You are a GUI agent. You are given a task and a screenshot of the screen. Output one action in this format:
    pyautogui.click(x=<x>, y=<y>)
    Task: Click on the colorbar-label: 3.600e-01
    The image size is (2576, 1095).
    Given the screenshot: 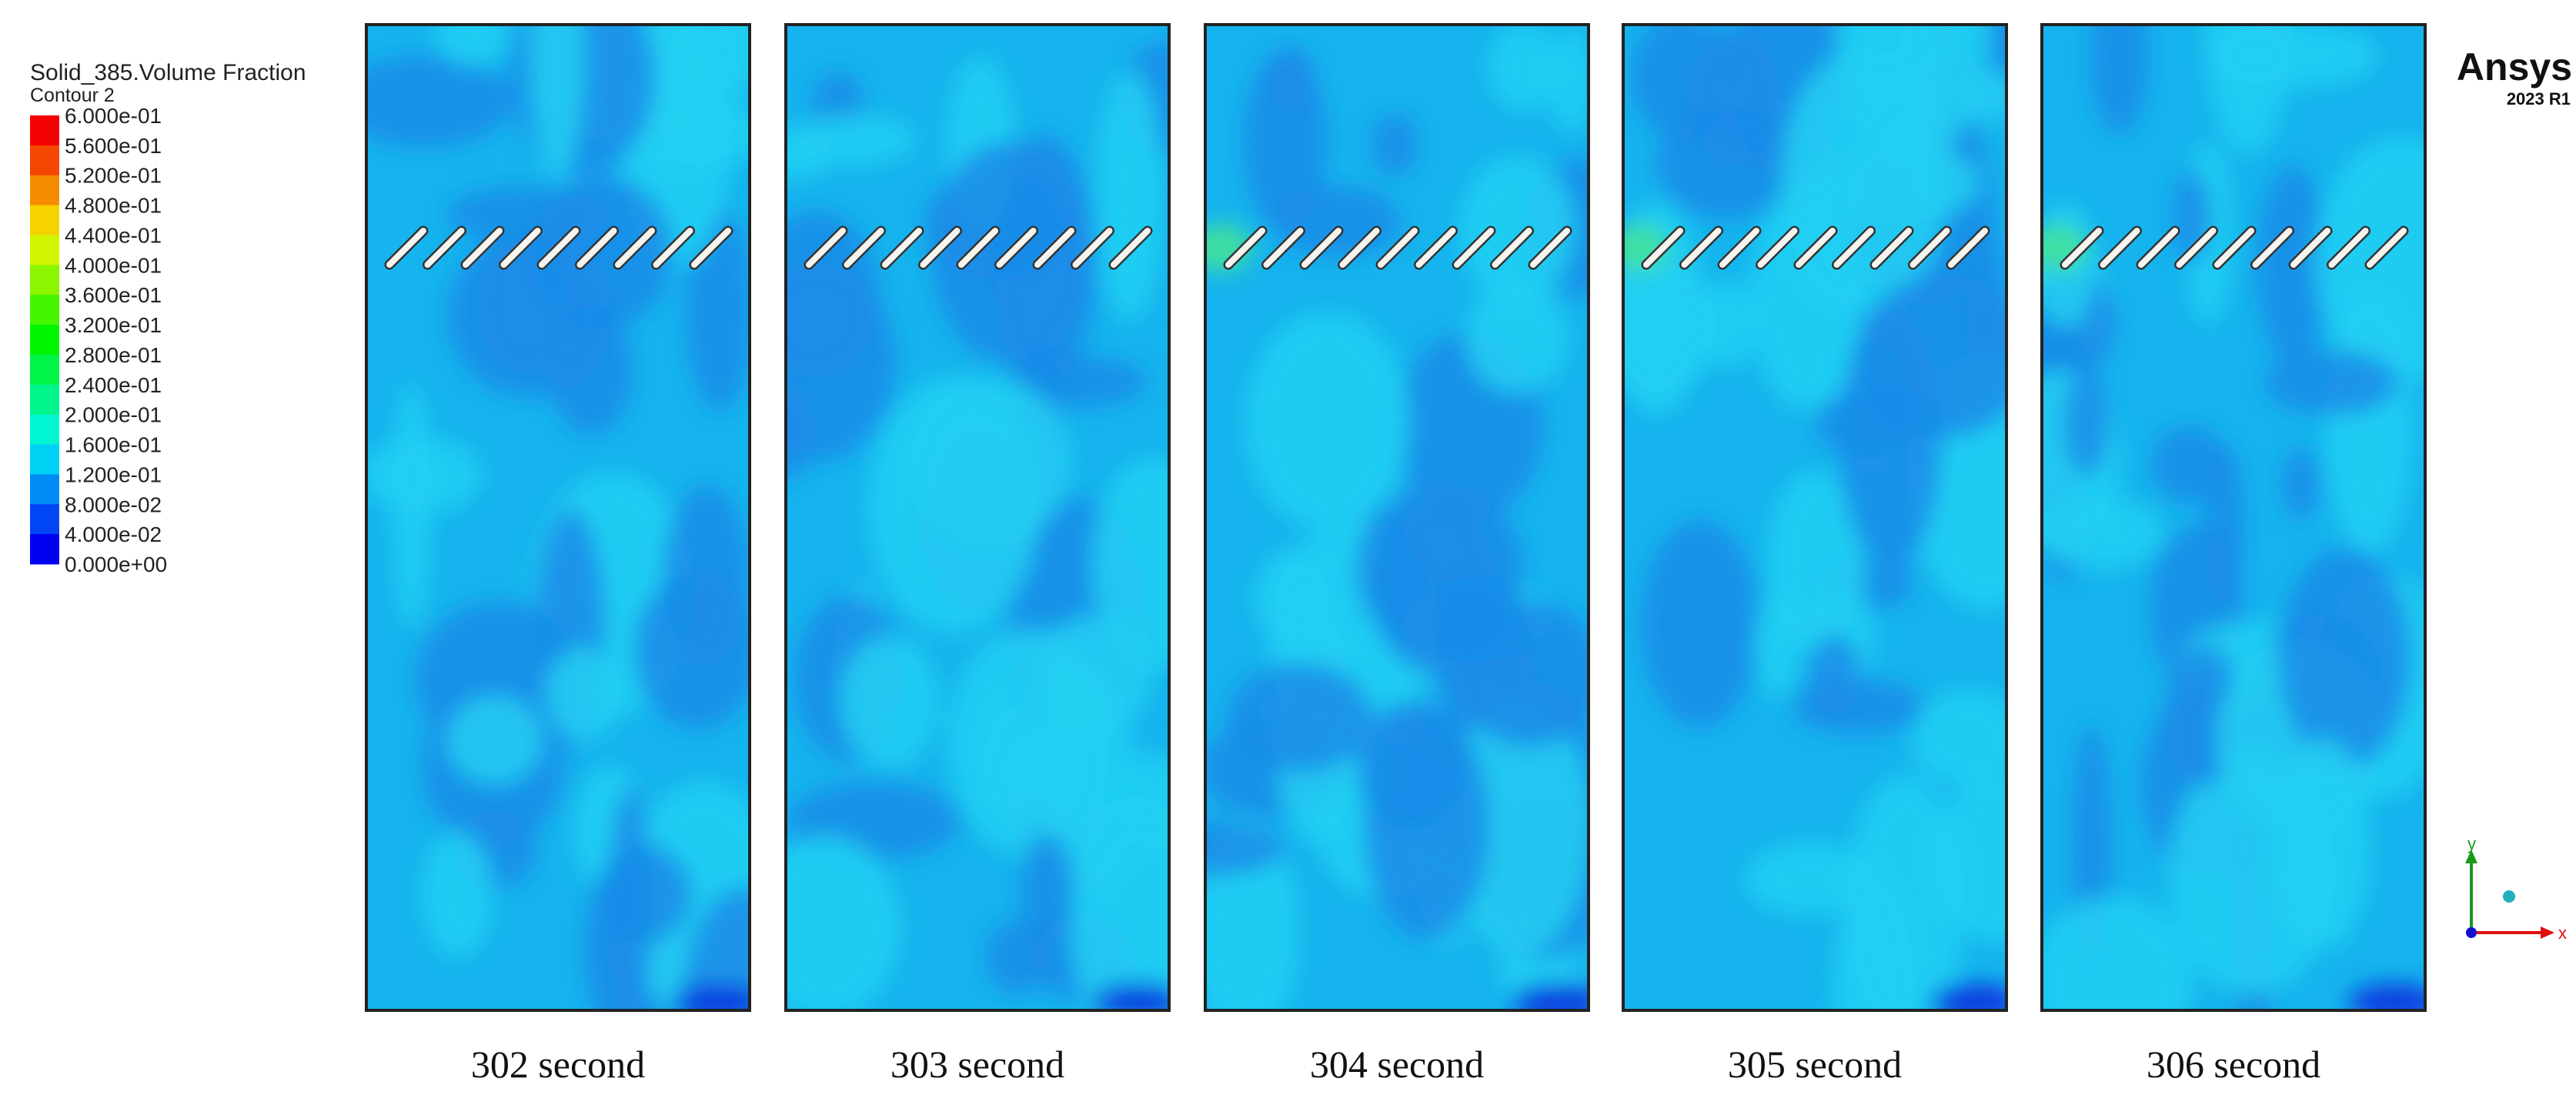 What is the action you would take?
    pyautogui.click(x=113, y=295)
    